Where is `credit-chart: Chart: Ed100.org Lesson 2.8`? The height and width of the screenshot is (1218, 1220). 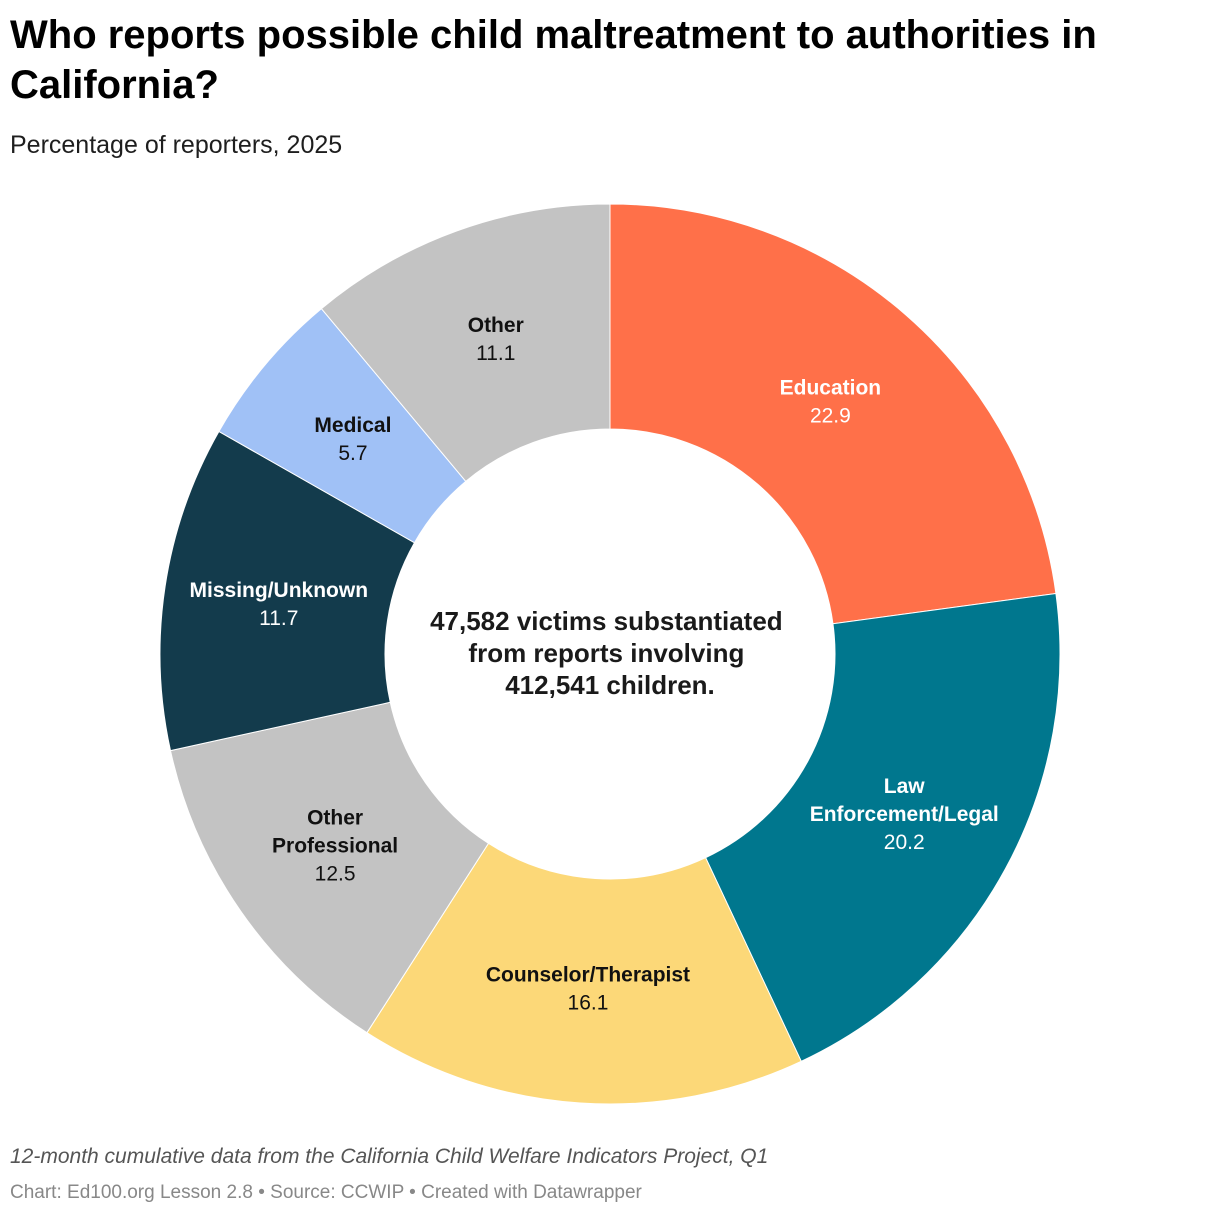 credit-chart: Chart: Ed100.org Lesson 2.8 is located at coordinates (131, 1192).